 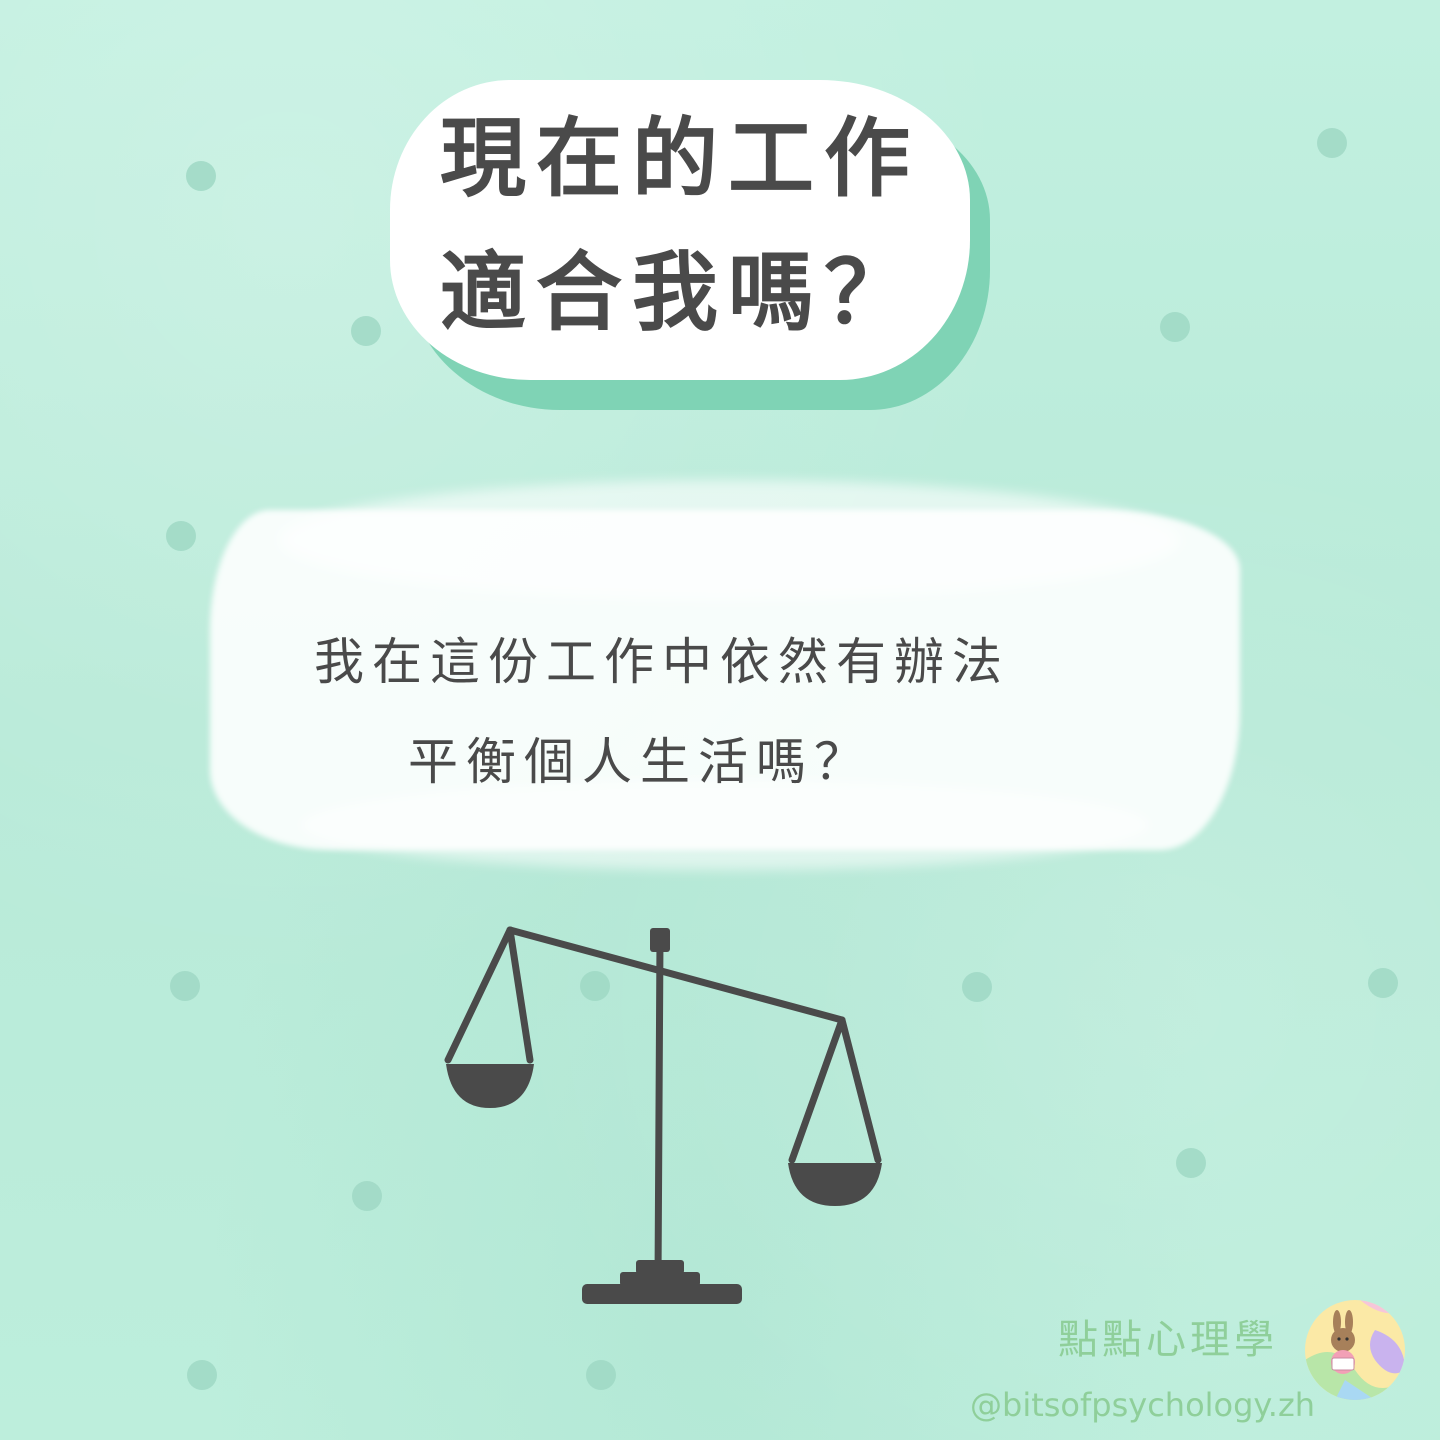 What do you see at coordinates (1355, 1350) in the screenshot?
I see `bunny-reading-logo` at bounding box center [1355, 1350].